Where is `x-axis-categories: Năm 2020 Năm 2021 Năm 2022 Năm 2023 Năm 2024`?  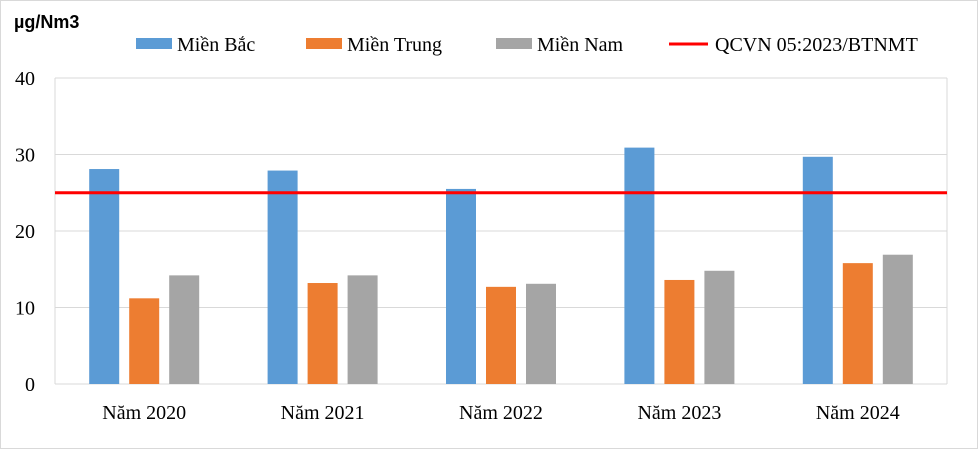 x-axis-categories: Năm 2020 Năm 2021 Năm 2022 Năm 2023 Năm 2024 is located at coordinates (500, 413).